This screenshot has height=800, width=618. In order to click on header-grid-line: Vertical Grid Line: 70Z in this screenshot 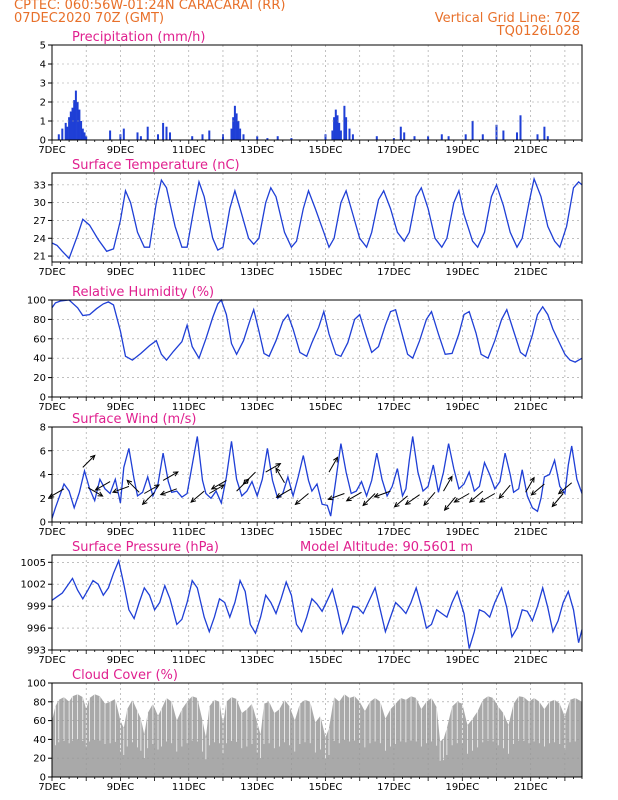, I will do `click(507, 18)`.